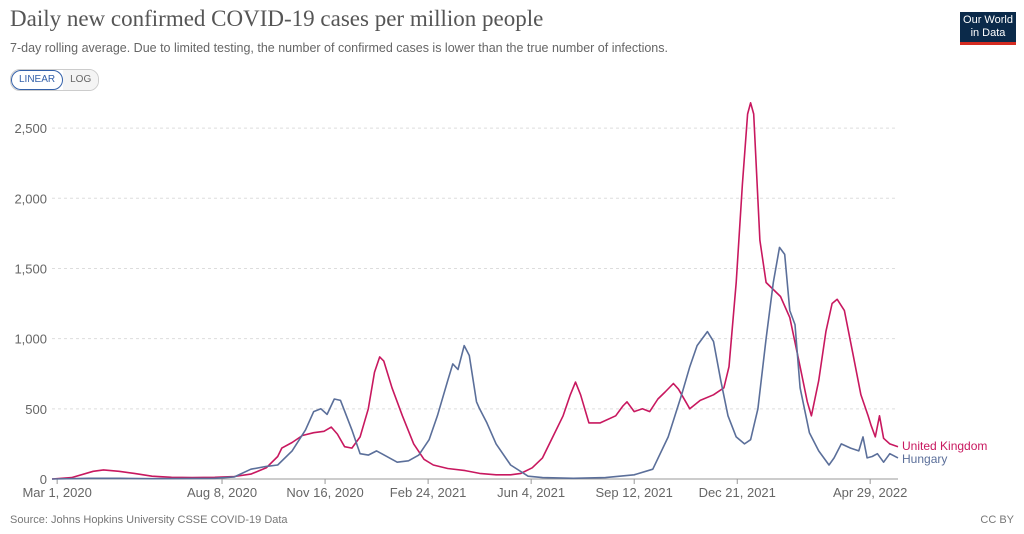  Describe the element at coordinates (634, 492) in the screenshot. I see `x-tick-label: Sep 12, 2021` at that location.